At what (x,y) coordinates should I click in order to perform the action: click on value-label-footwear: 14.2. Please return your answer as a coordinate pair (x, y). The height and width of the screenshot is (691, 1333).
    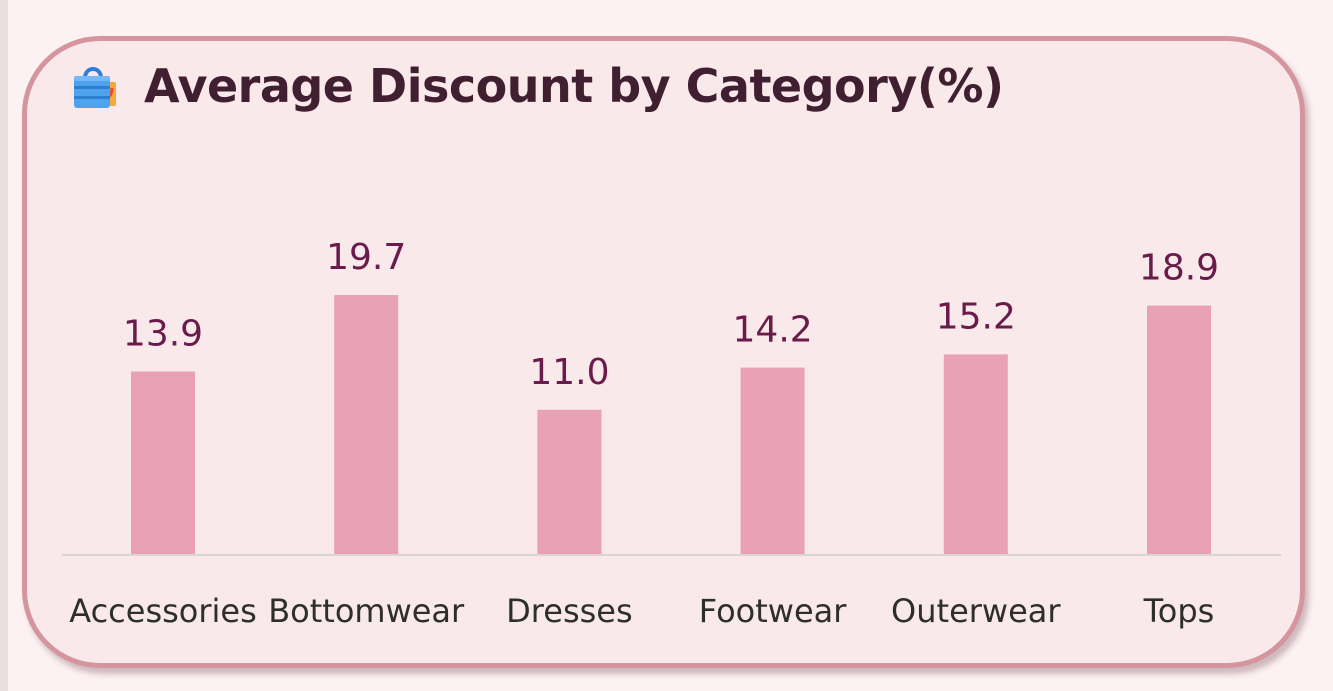
    Looking at the image, I should click on (773, 330).